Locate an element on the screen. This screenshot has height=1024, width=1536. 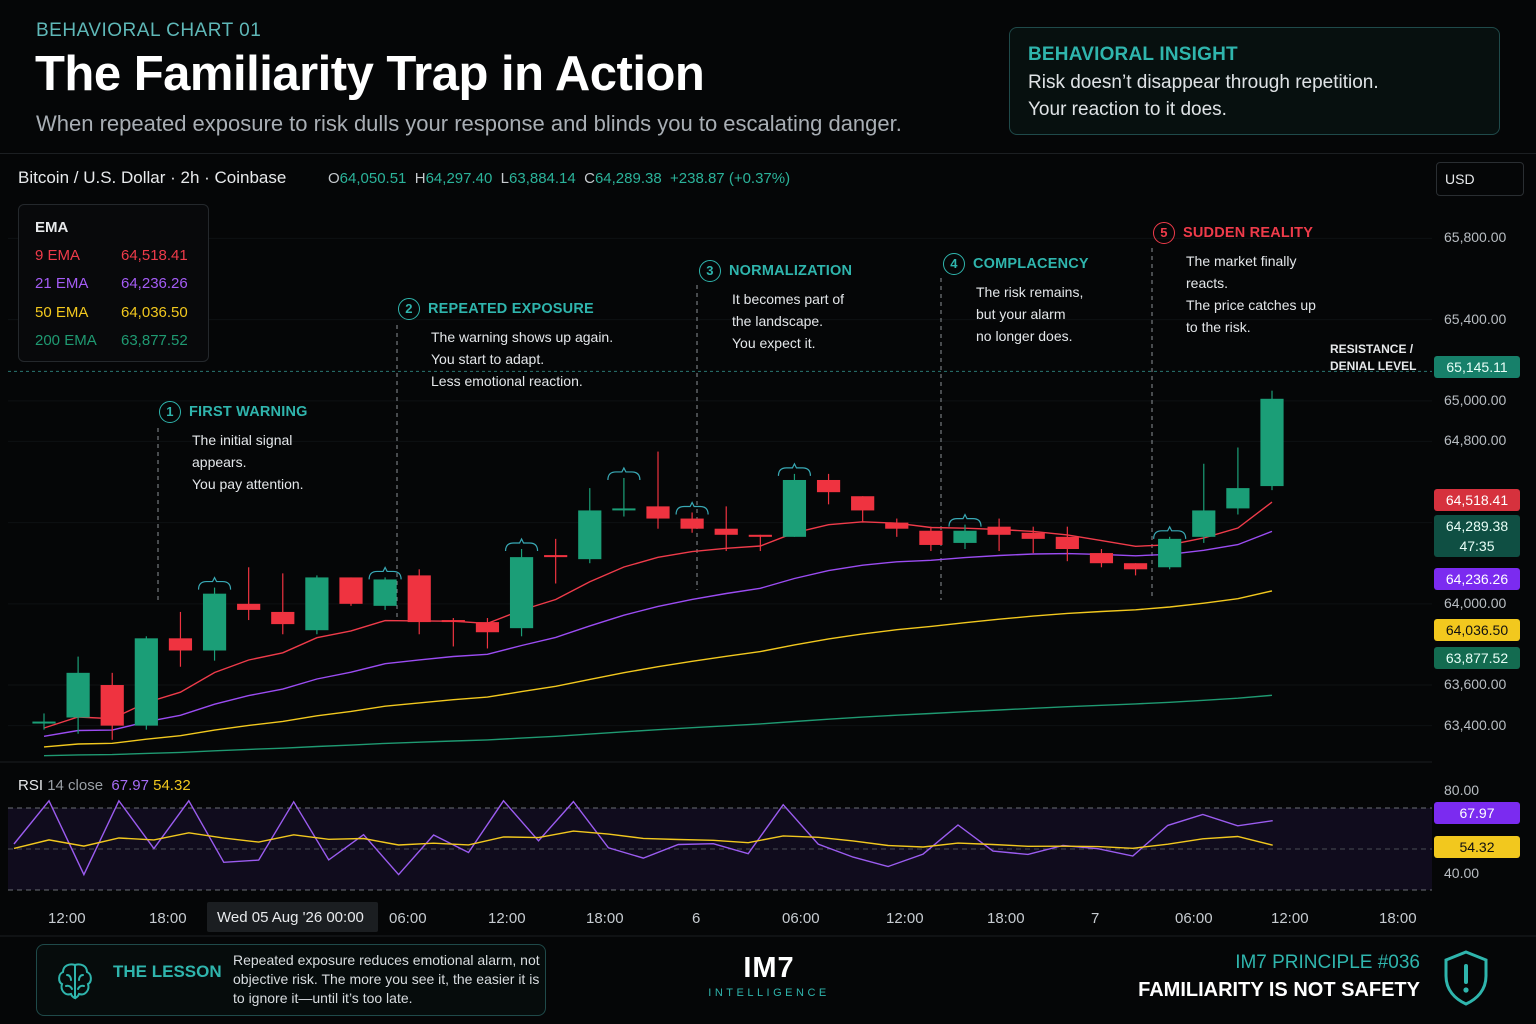
rsi-value-tag: 67.97 is located at coordinates (1477, 813).